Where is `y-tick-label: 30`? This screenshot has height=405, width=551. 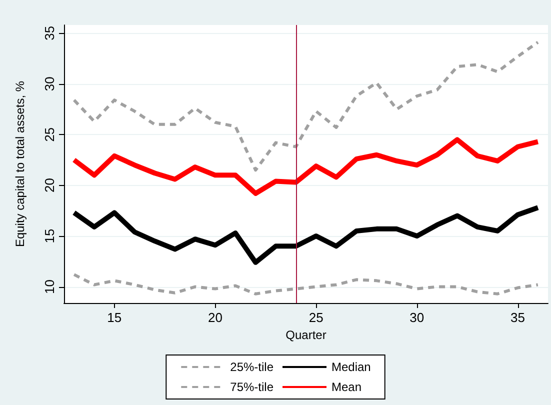
y-tick-label: 30 is located at coordinates (49, 84).